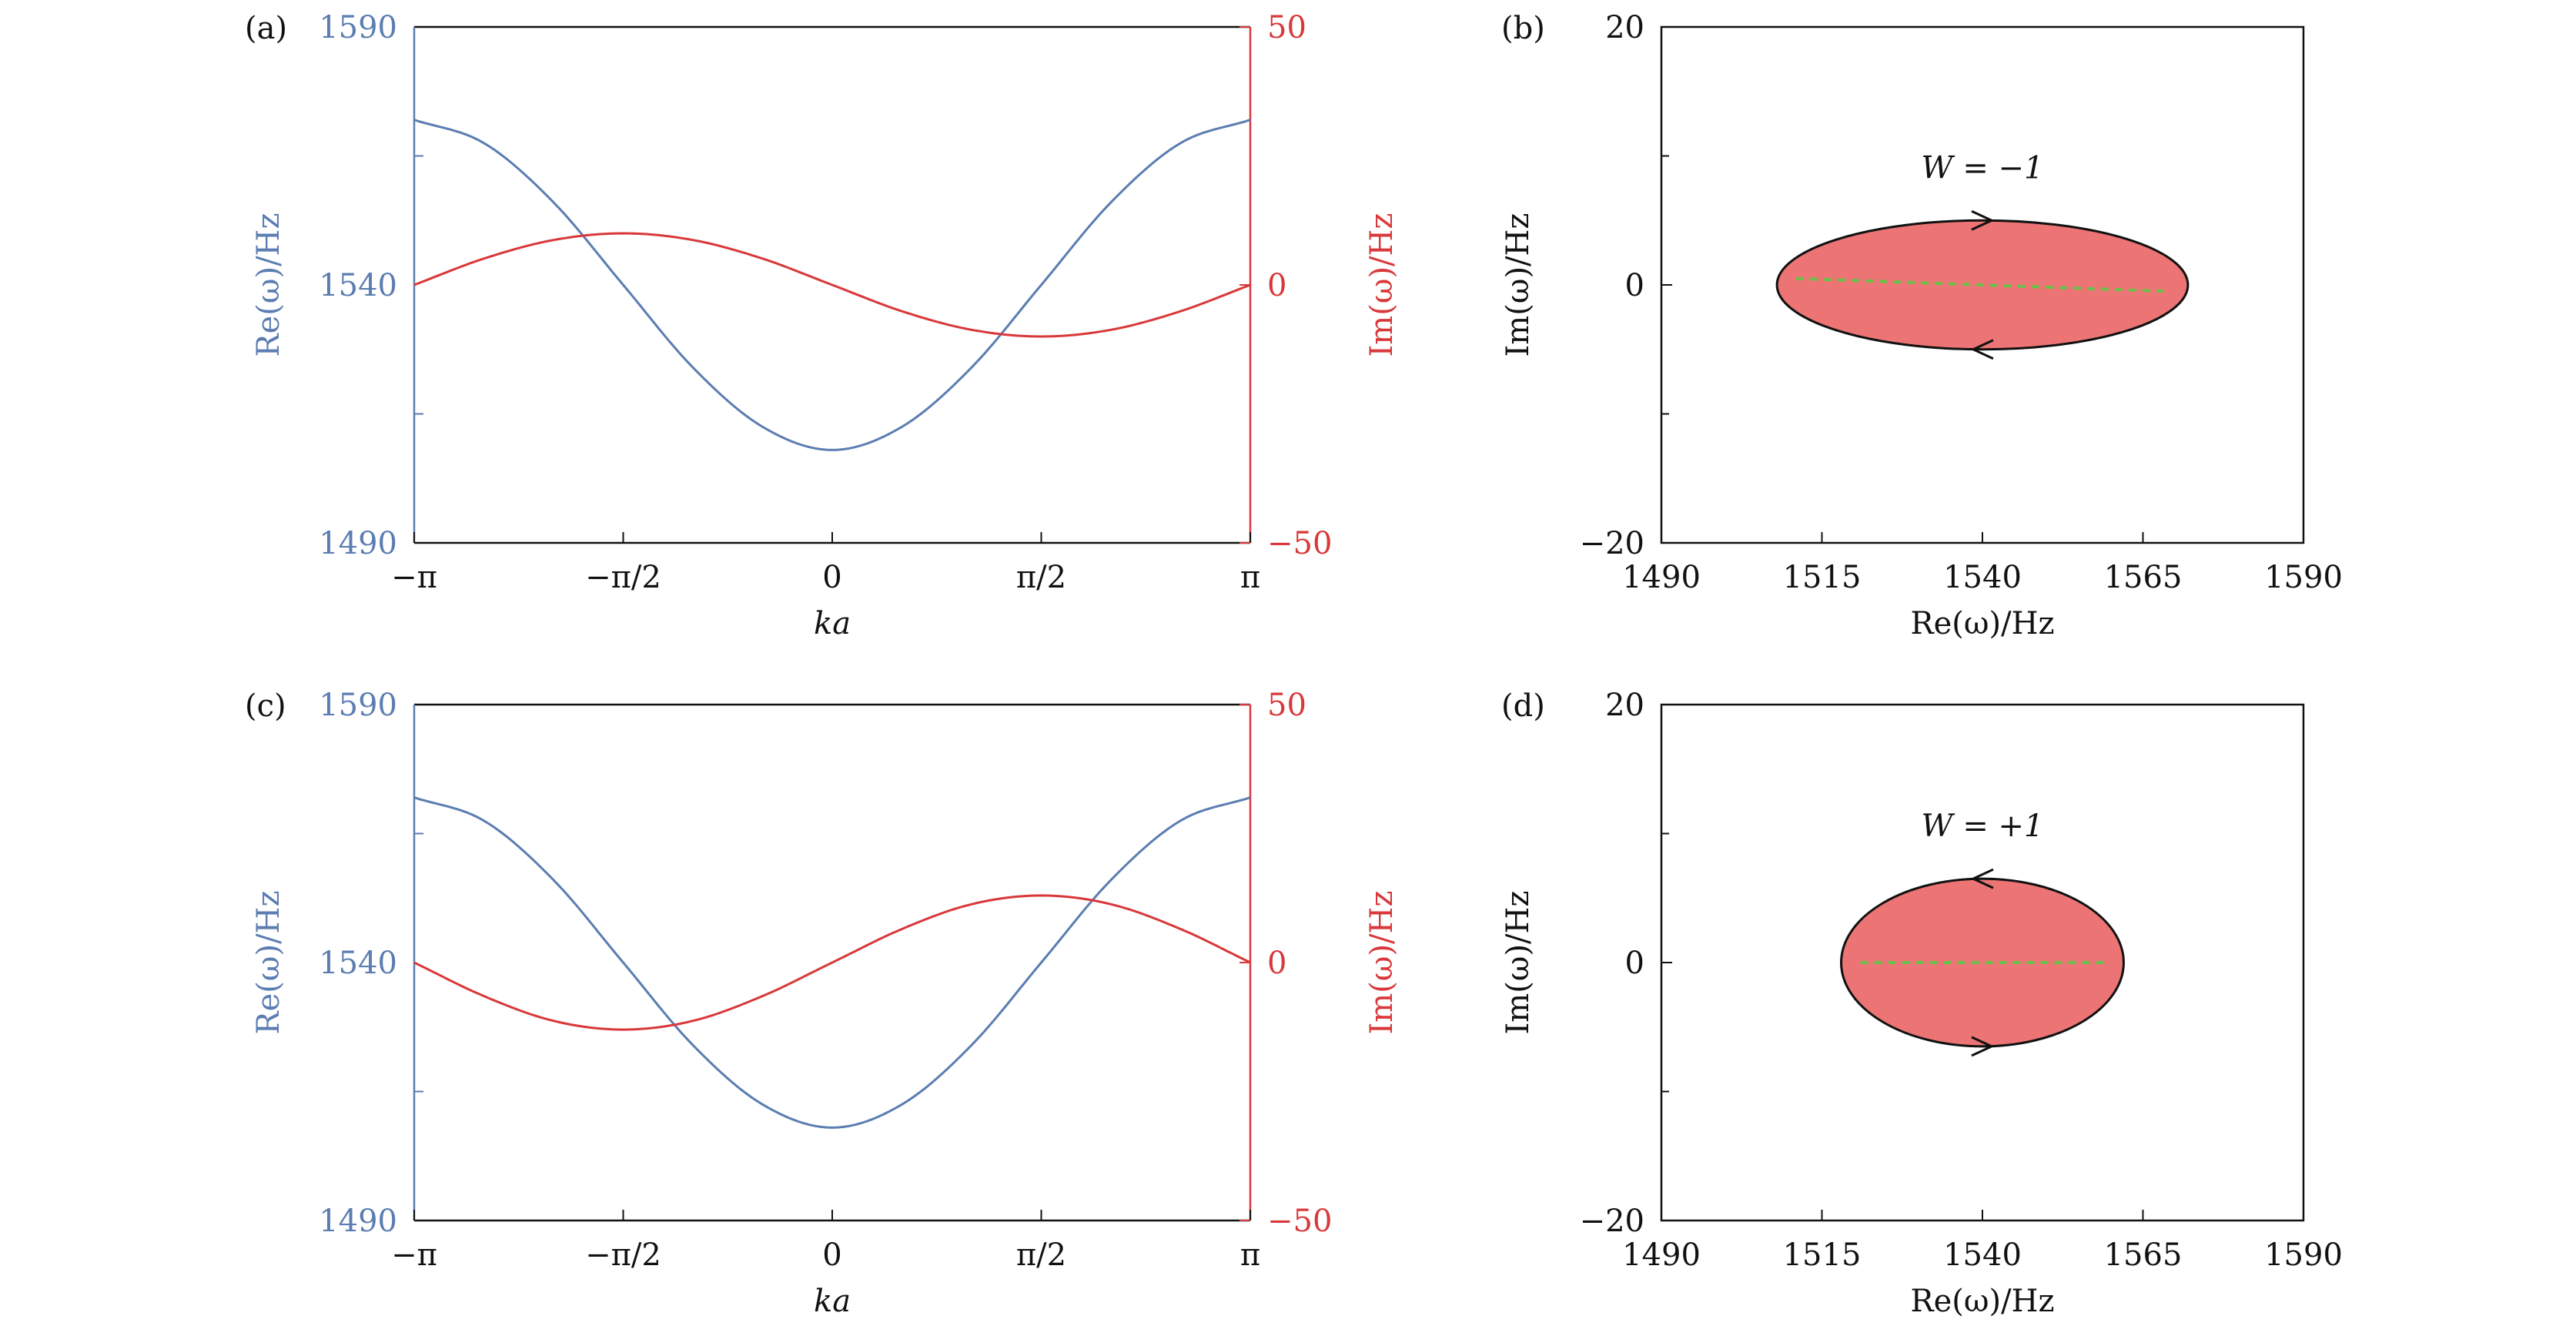 This screenshot has height=1326, width=2576. Describe the element at coordinates (1523, 706) in the screenshot. I see `panel-label: (d)` at that location.